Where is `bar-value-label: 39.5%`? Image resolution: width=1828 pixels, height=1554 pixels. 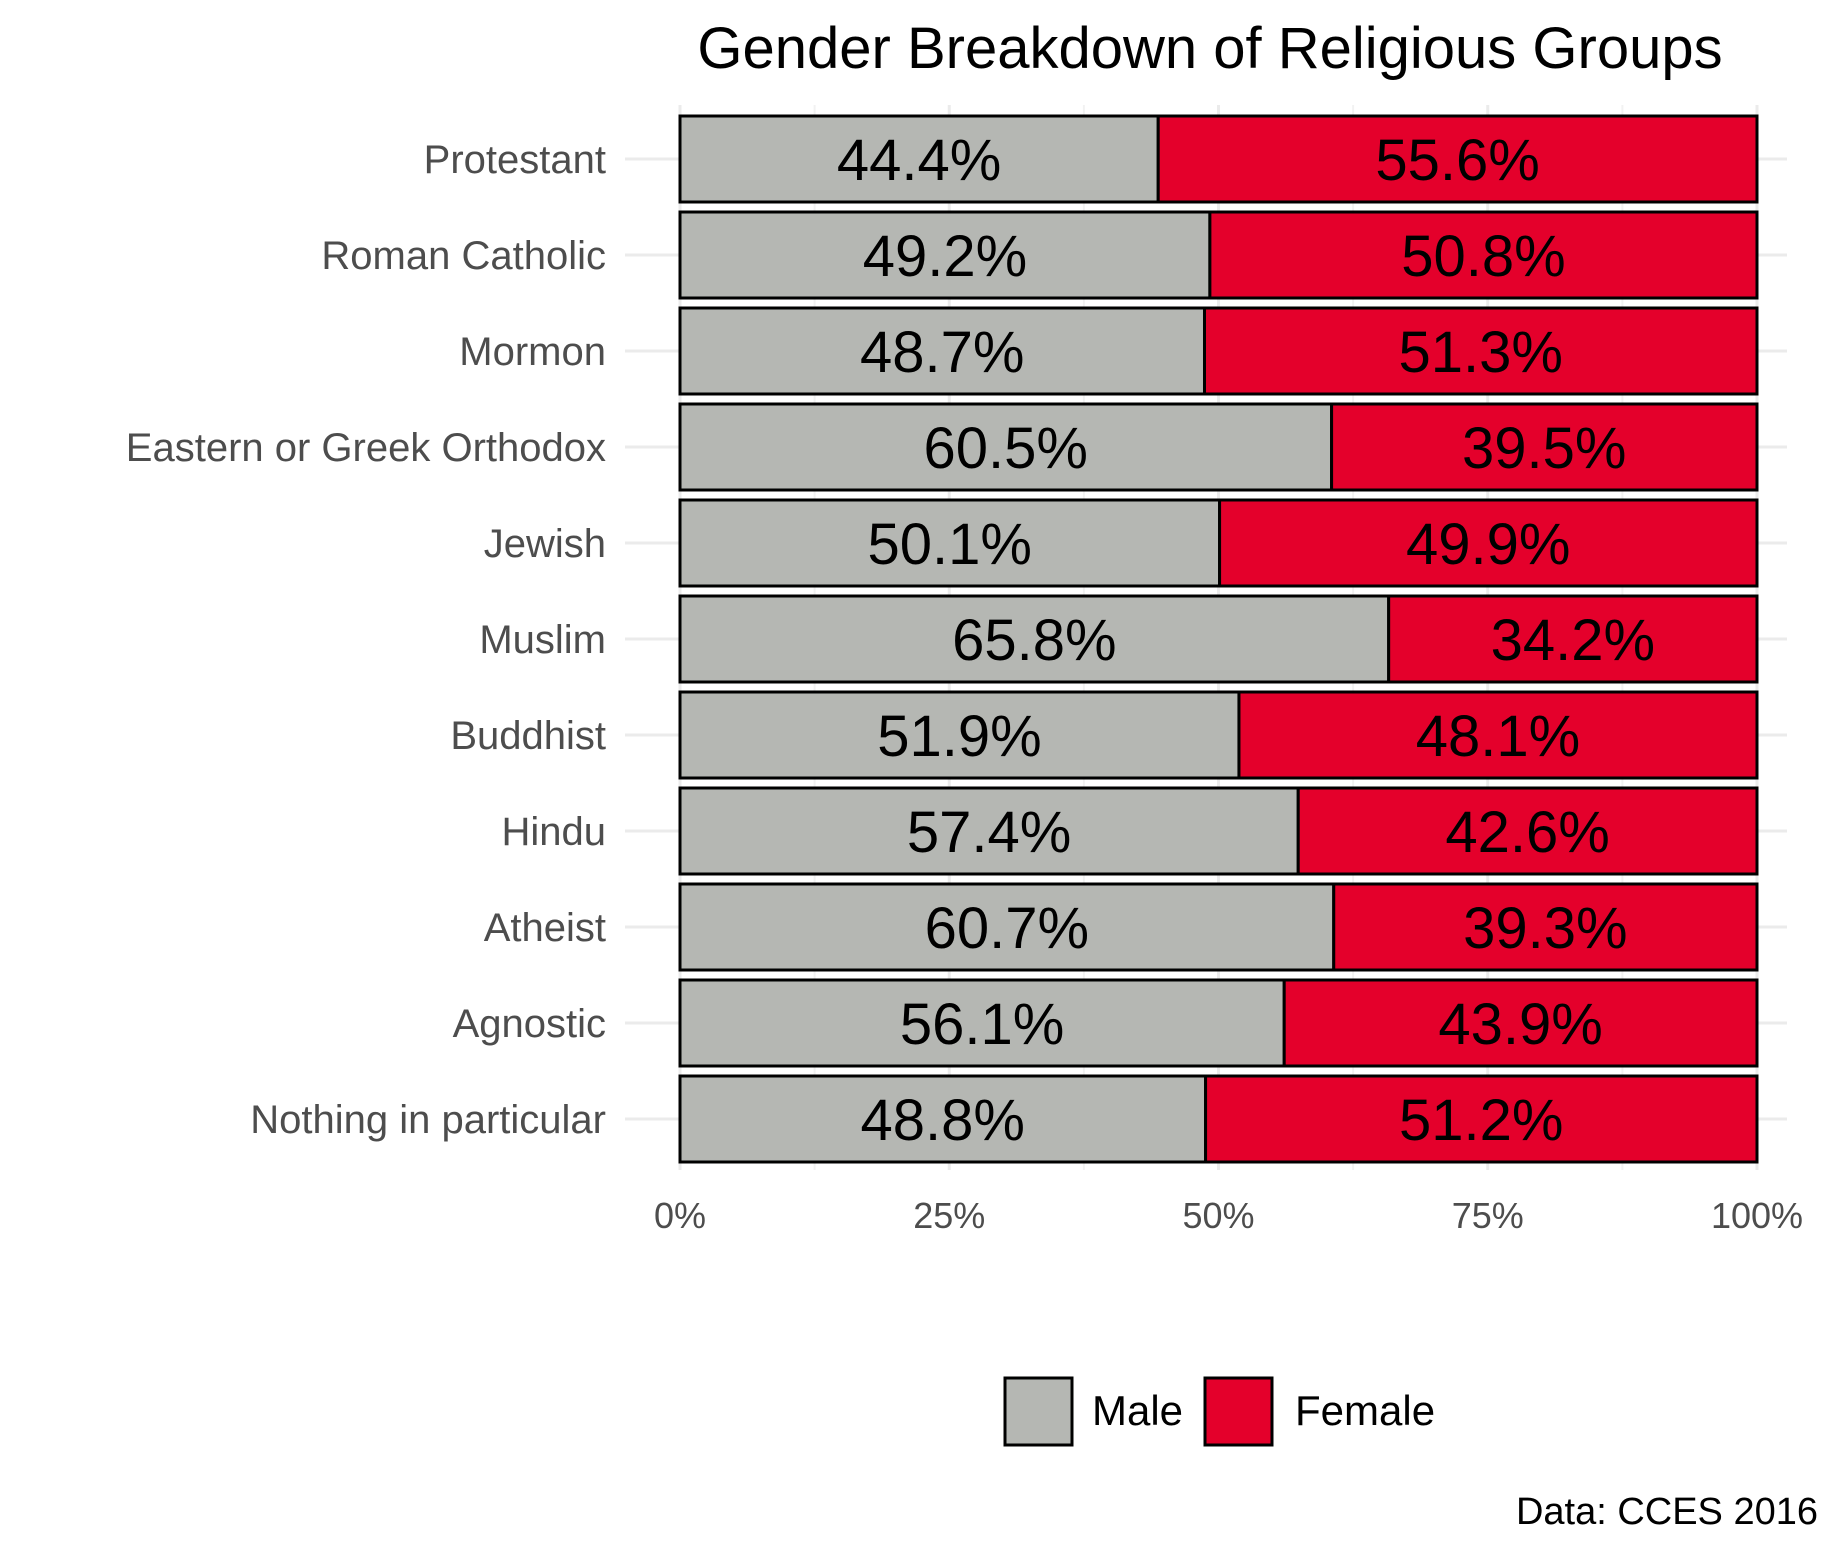 bar-value-label: 39.5% is located at coordinates (1544, 448).